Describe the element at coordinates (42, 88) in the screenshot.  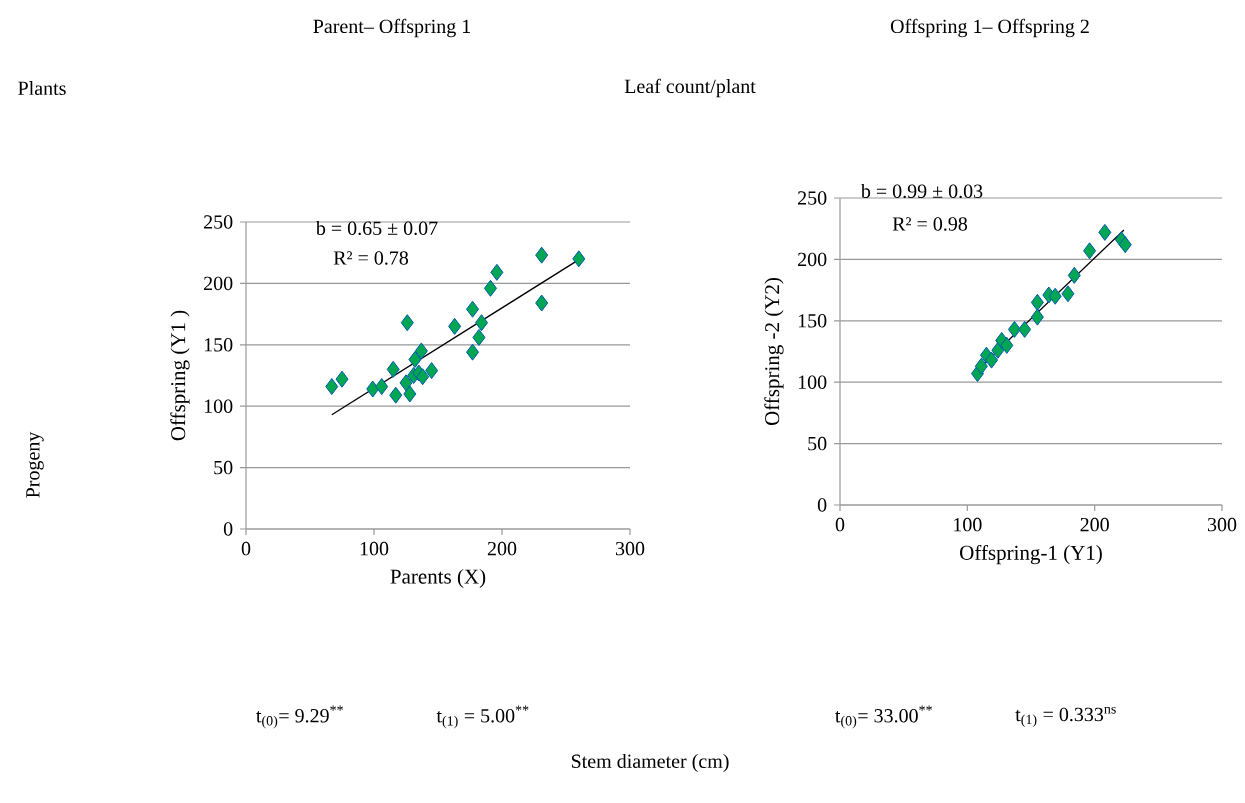
I see `text: Plants` at that location.